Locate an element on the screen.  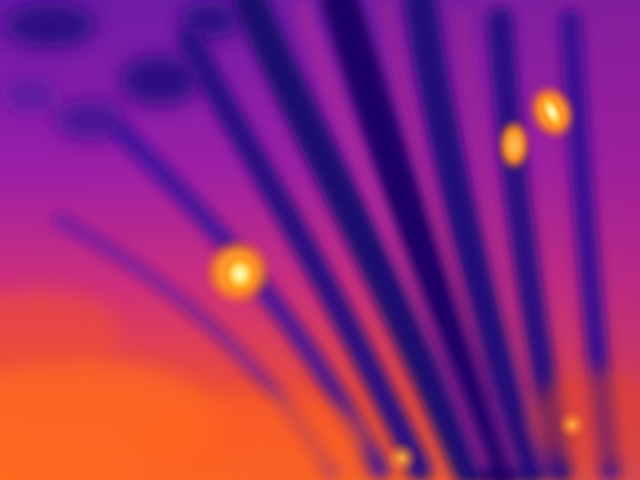
cold-region-top-left is located at coordinates (122, 71).